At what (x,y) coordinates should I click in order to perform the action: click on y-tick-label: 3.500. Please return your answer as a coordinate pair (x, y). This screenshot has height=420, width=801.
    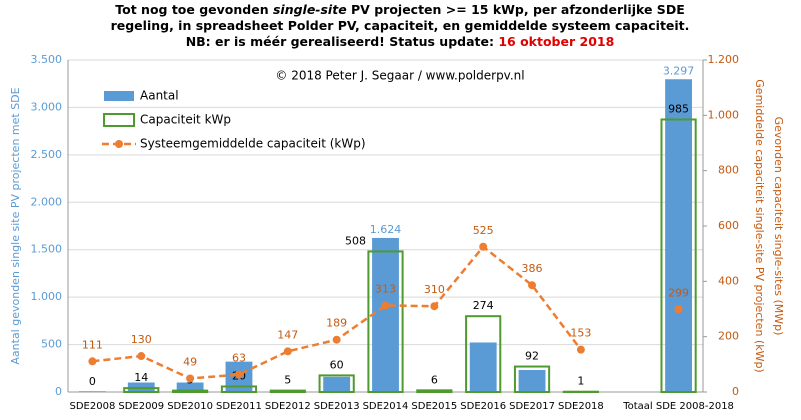
    Looking at the image, I should click on (47, 59).